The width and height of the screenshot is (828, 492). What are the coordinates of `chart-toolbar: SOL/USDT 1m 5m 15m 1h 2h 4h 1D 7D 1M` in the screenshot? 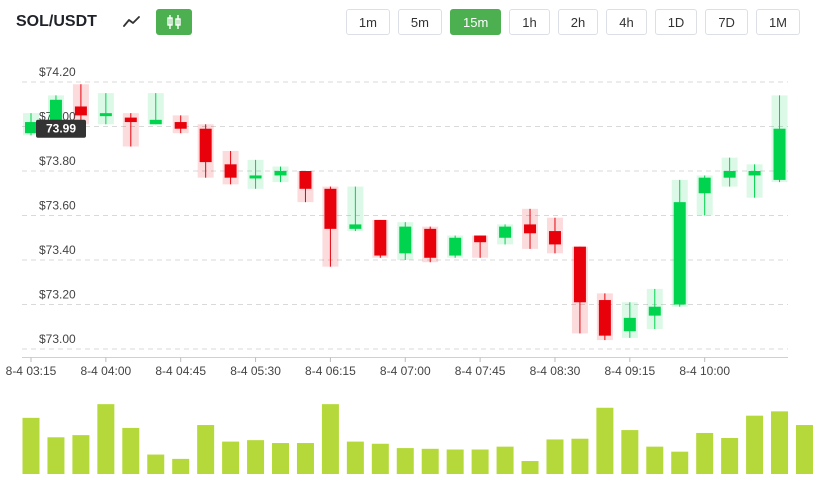 It's located at (414, 23).